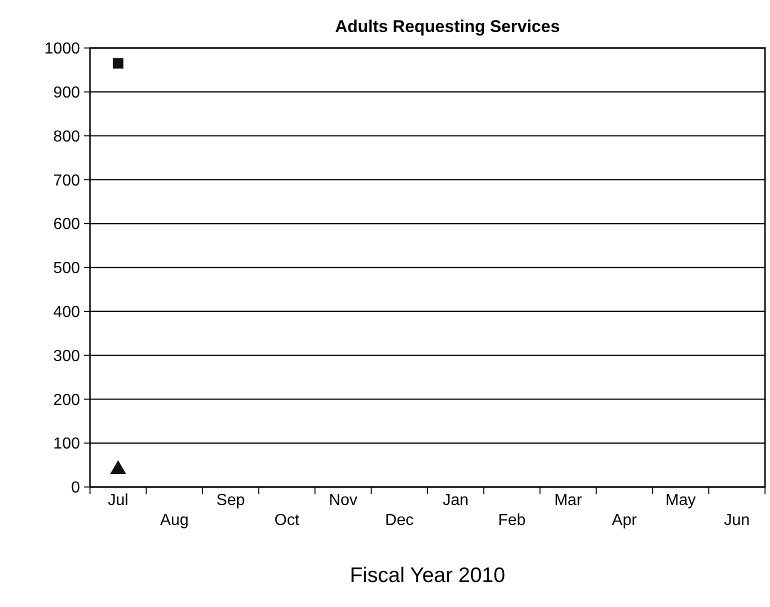 Image resolution: width=770 pixels, height=607 pixels. I want to click on y-tick-label: 200, so click(66, 400).